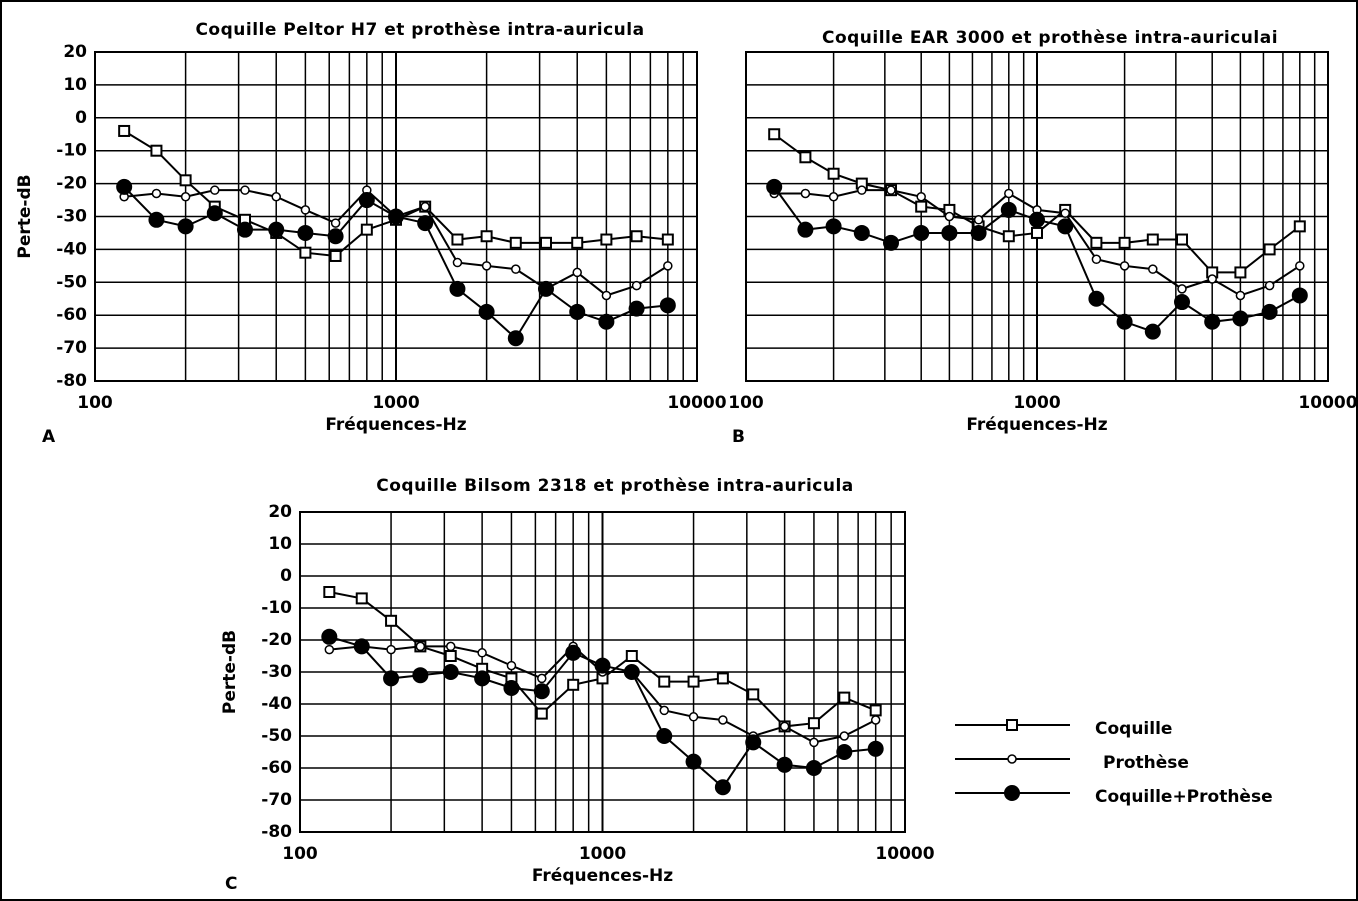 The height and width of the screenshot is (901, 1358). Describe the element at coordinates (1133, 729) in the screenshot. I see `legend-label: Coquille` at that location.